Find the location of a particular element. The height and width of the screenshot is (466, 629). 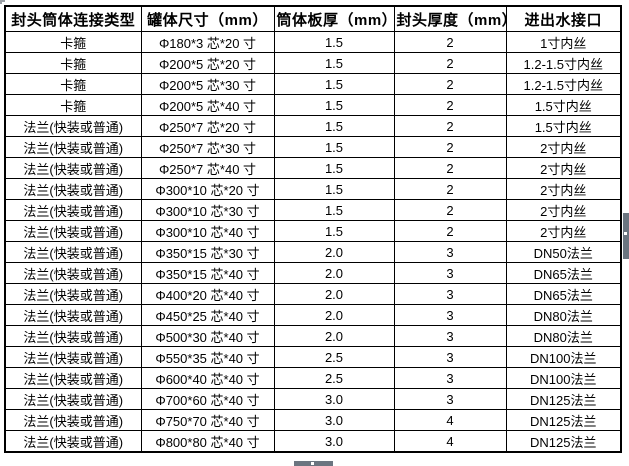

table-cell: Φ250*7 芯*20 寸 is located at coordinates (207, 126).